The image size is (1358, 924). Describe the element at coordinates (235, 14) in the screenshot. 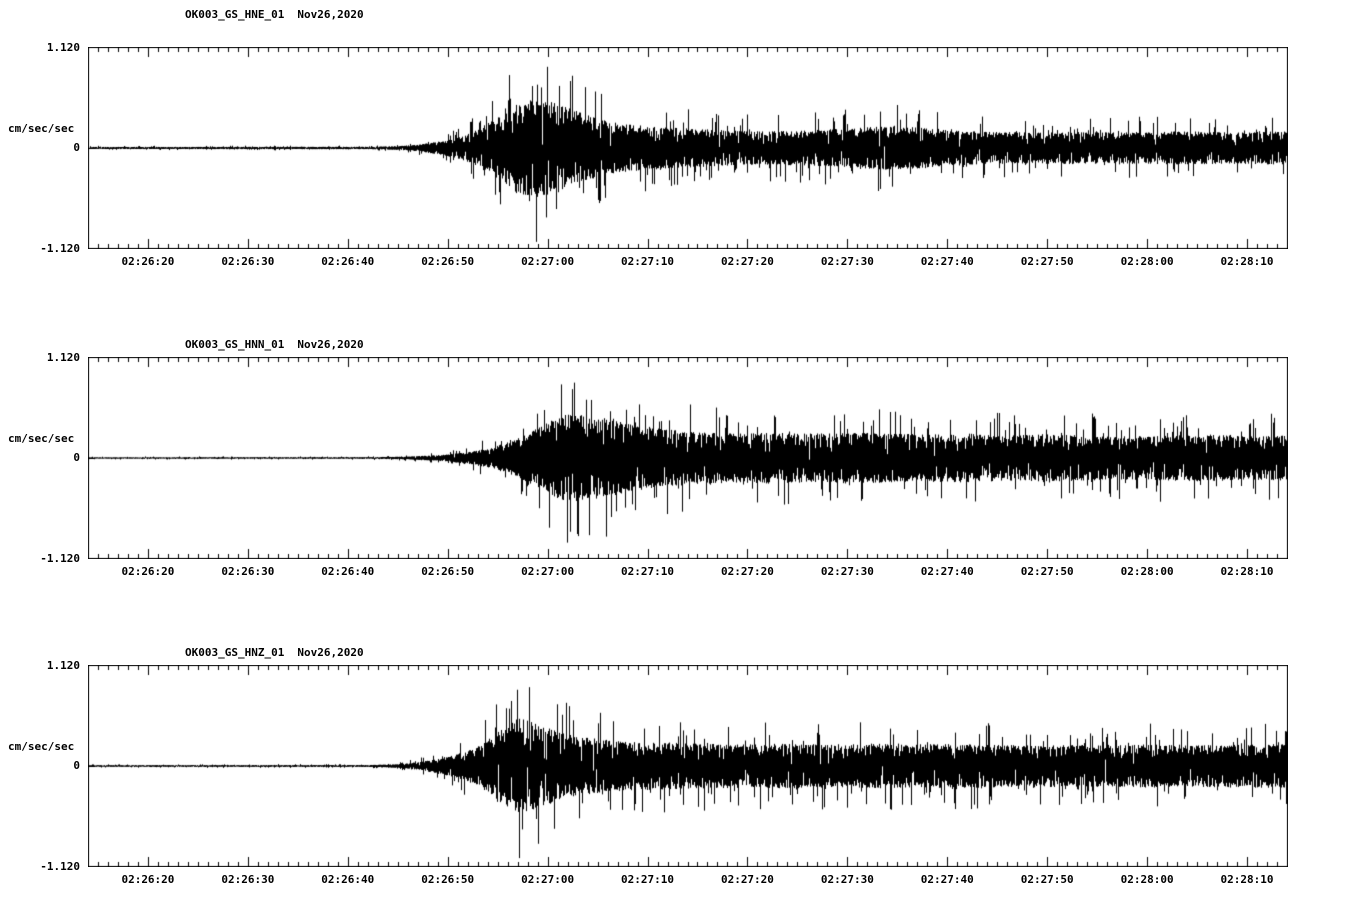

I see `station-channel-label: OK003_GS_HNE_01` at that location.